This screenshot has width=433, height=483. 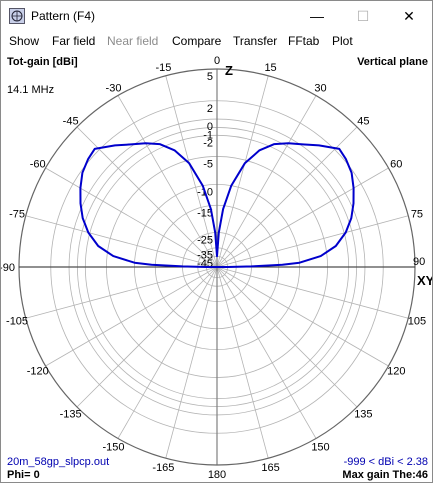 What do you see at coordinates (210, 109) in the screenshot?
I see `radial-tick-label: 2` at bounding box center [210, 109].